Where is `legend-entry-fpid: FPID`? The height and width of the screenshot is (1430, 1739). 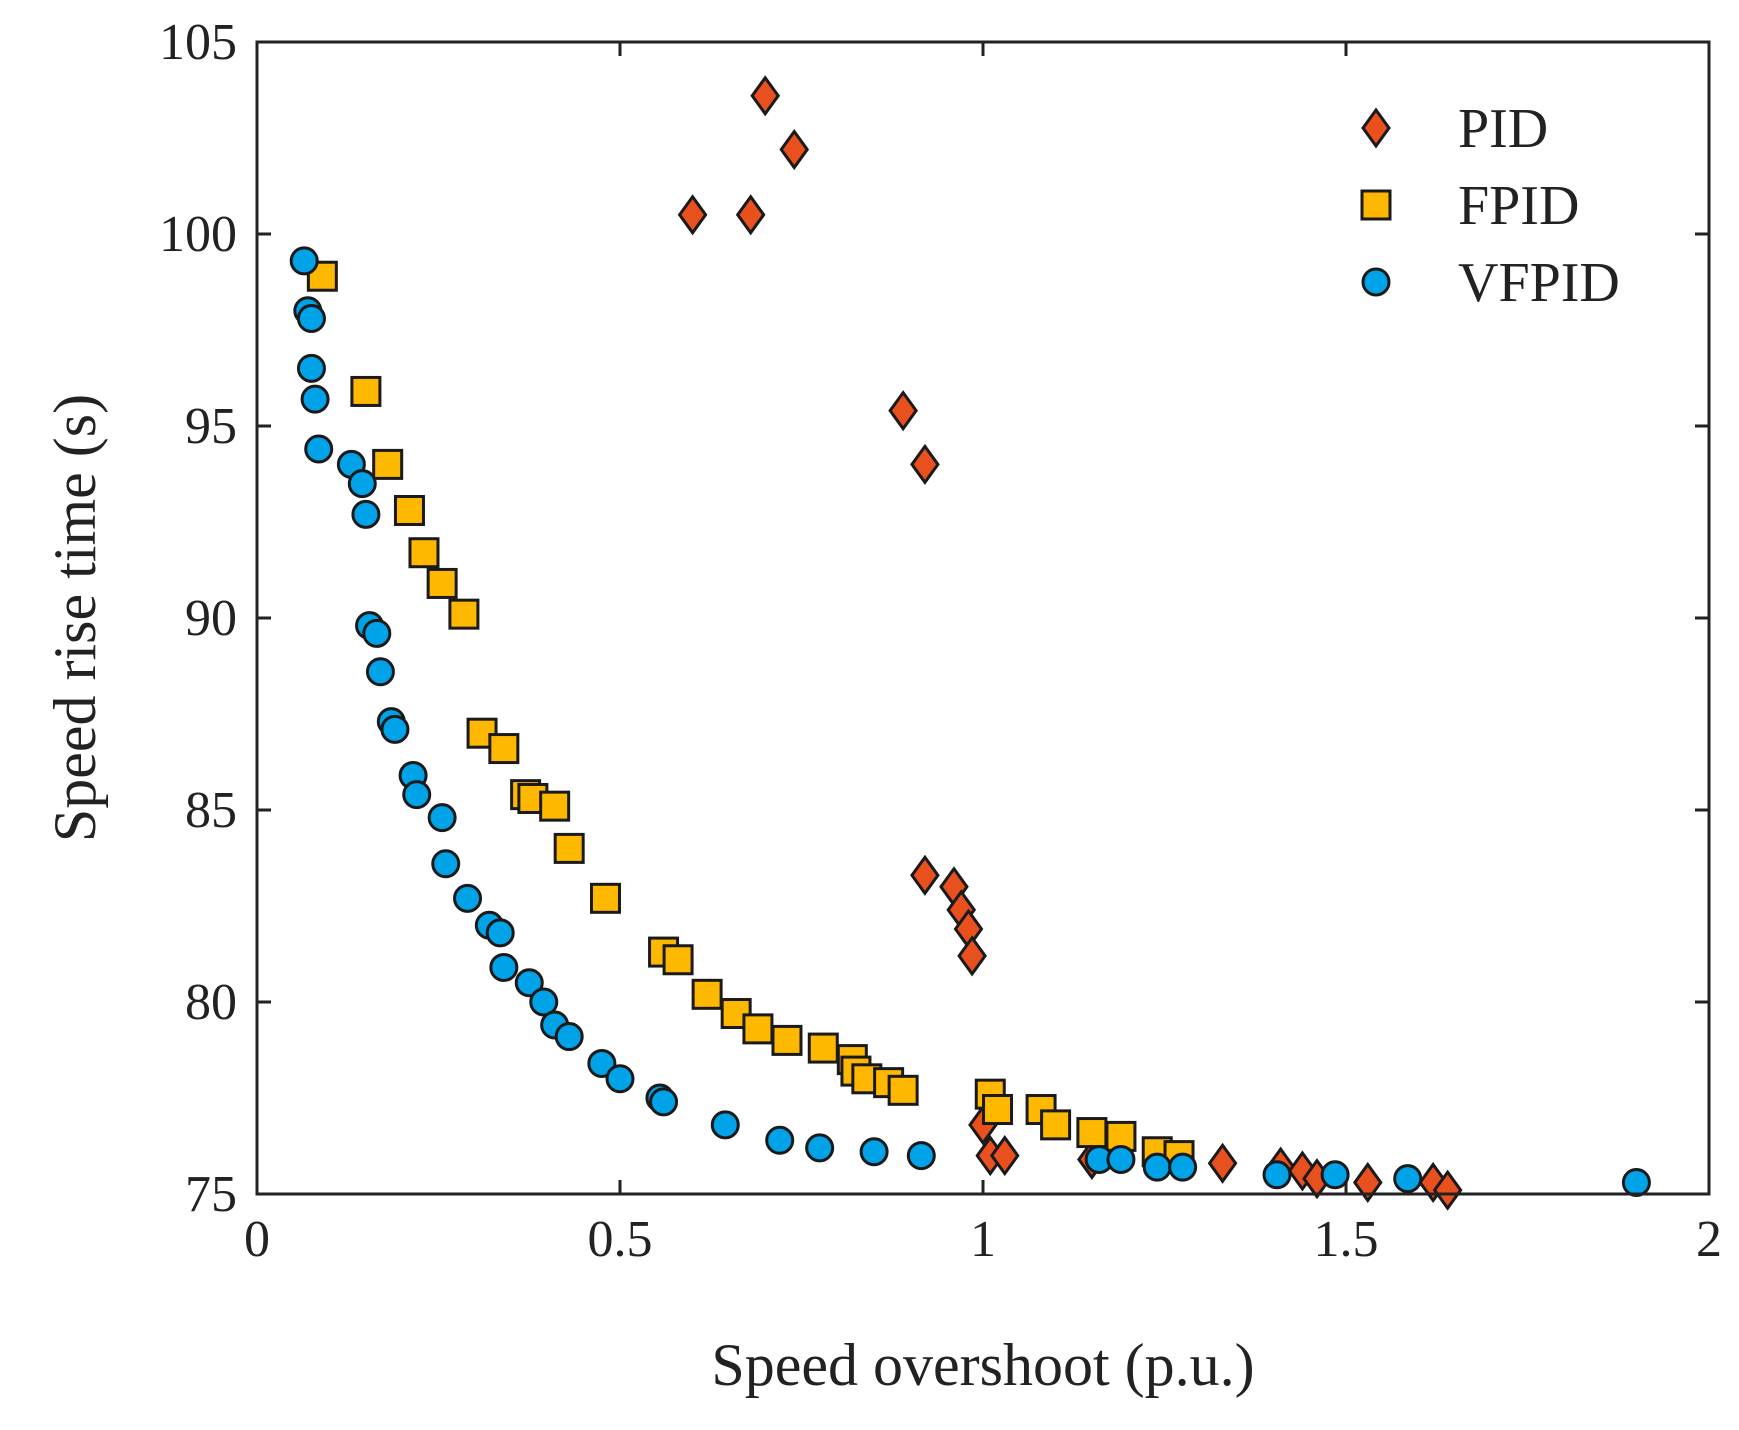 legend-entry-fpid: FPID is located at coordinates (1469, 206).